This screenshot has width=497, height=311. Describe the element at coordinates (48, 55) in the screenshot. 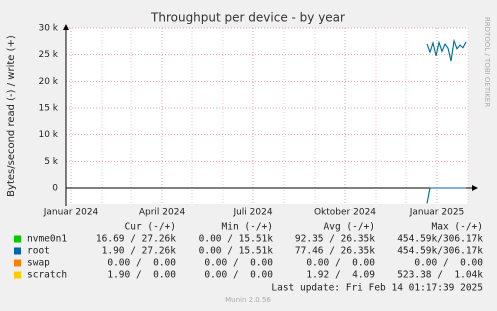

I see `y-tick-label: 25 k` at that location.